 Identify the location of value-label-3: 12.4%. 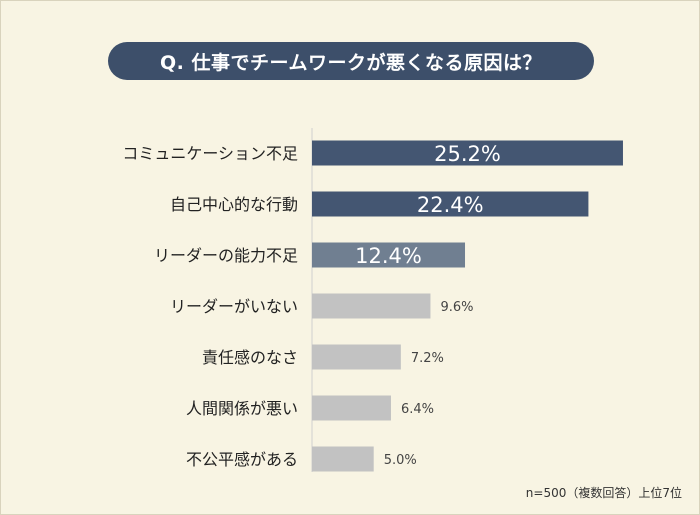
(388, 256).